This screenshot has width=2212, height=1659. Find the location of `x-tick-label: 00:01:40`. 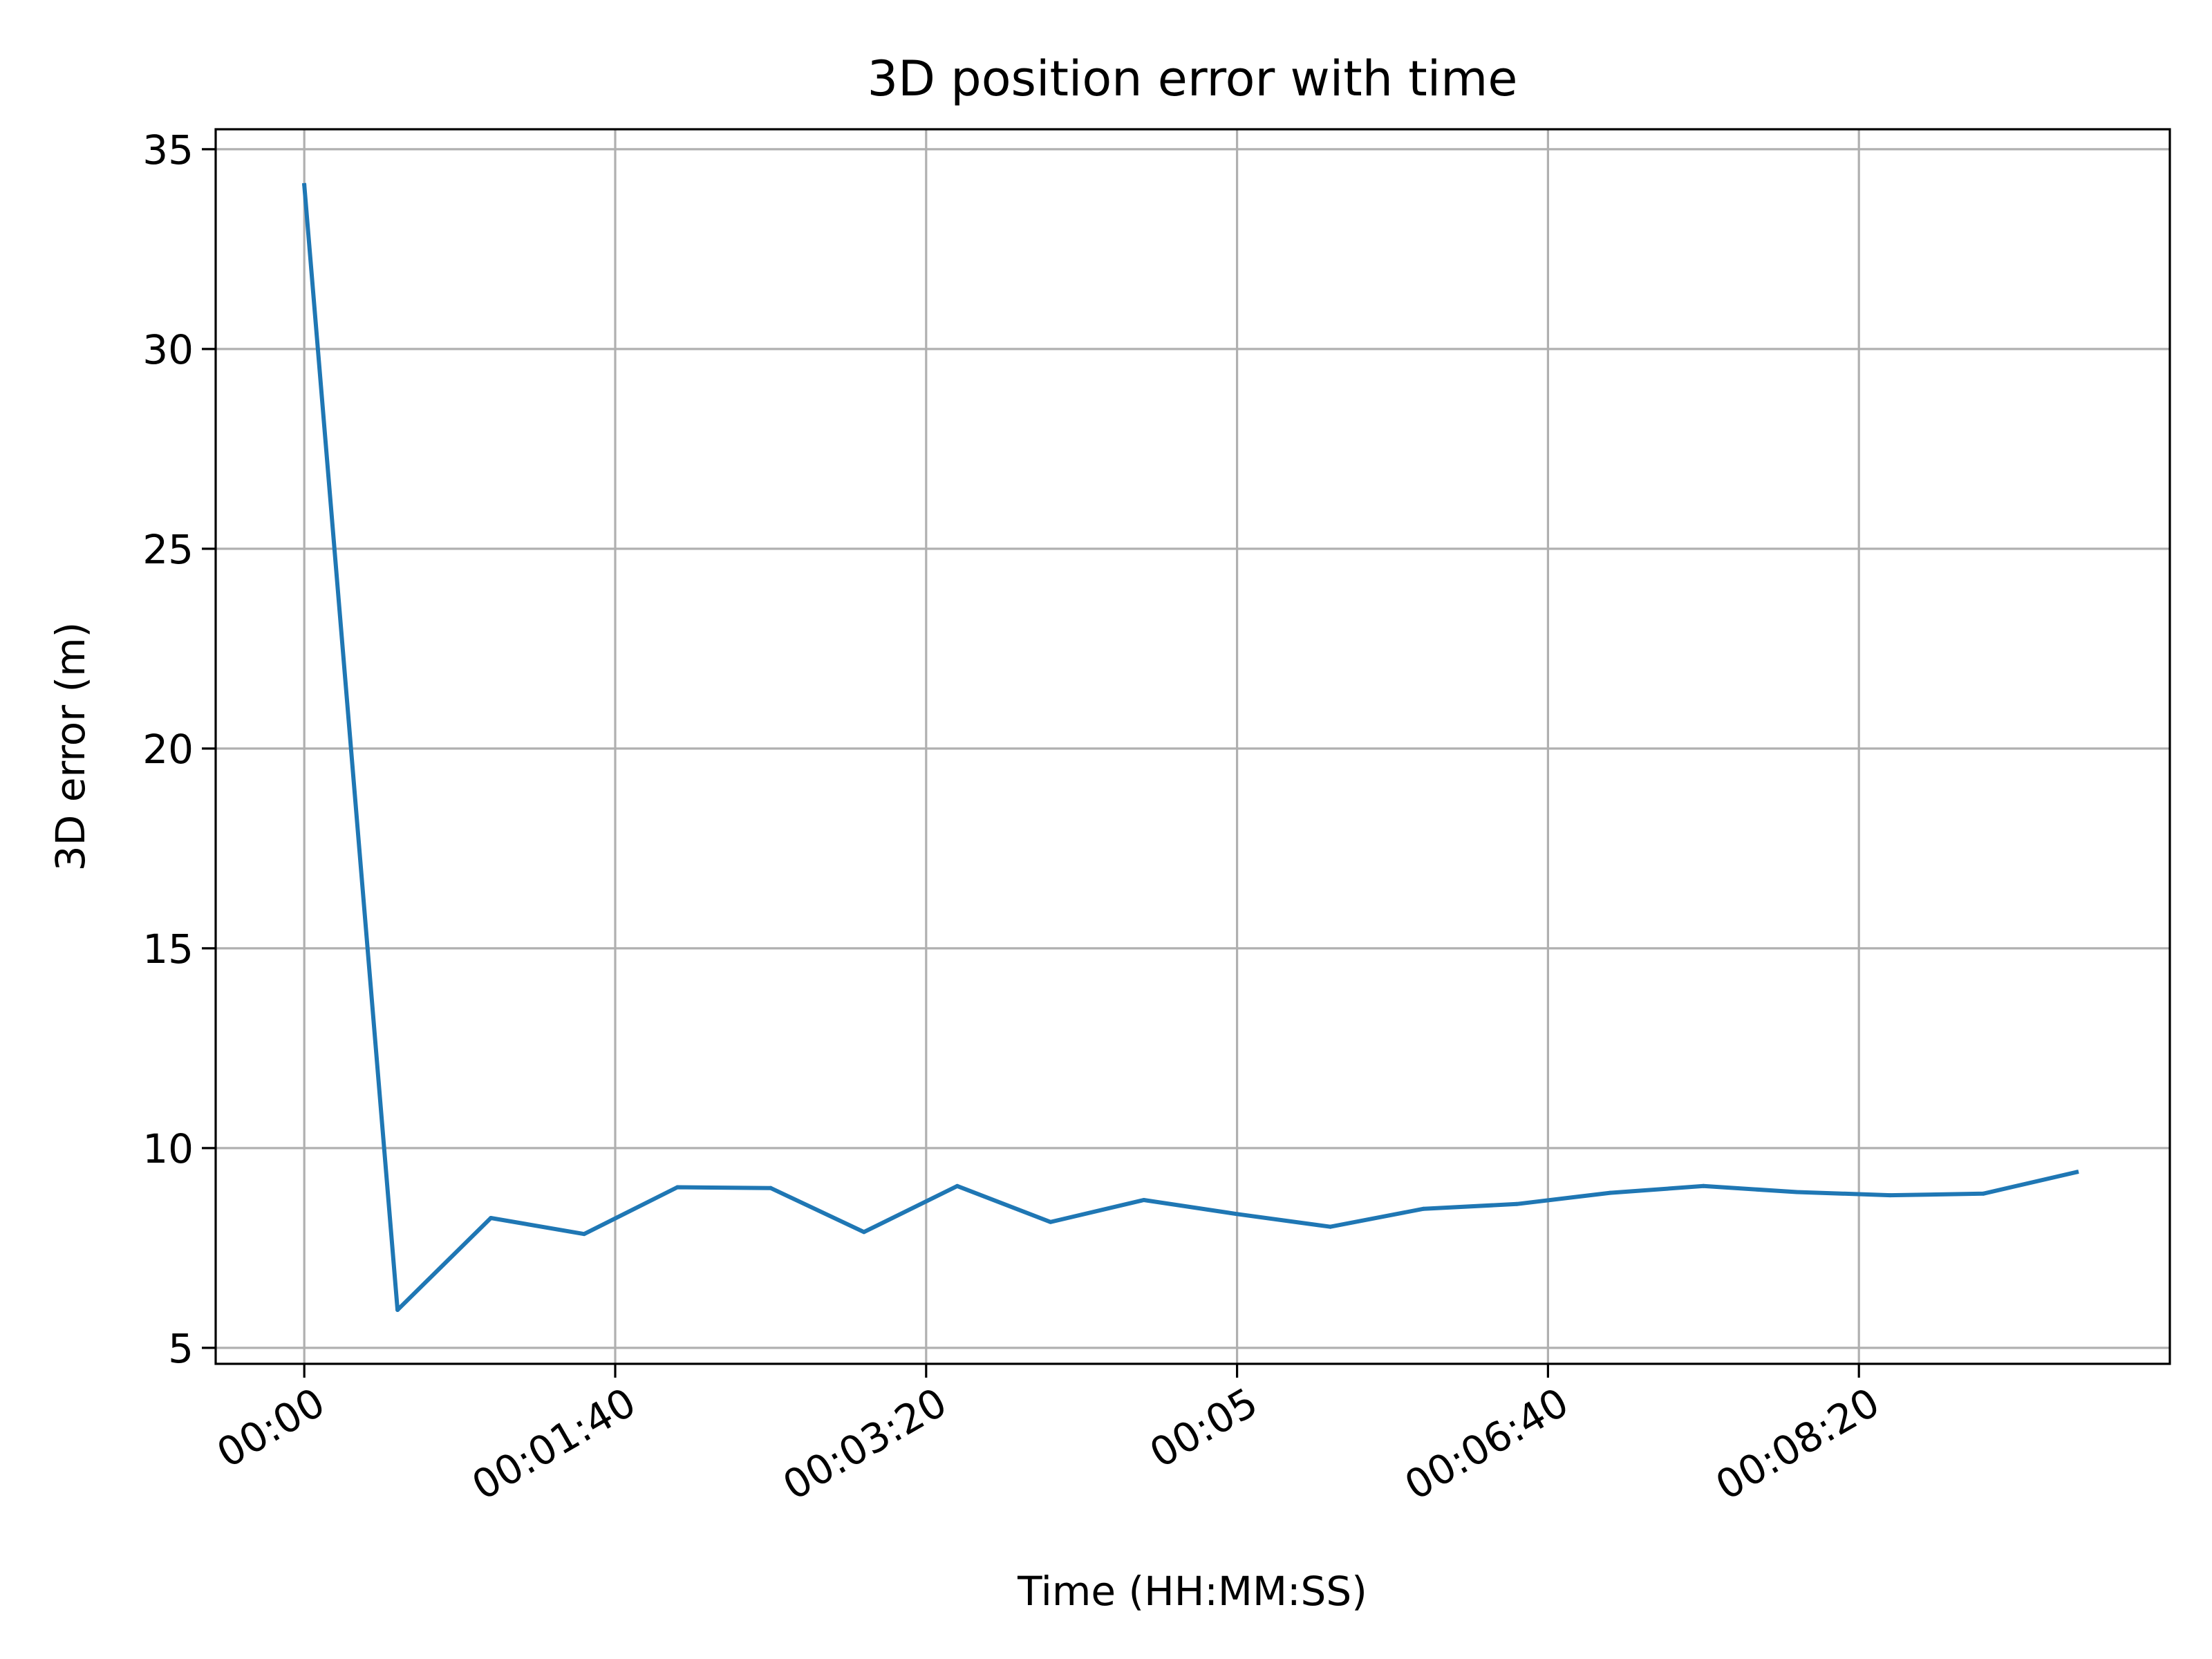

x-tick-label: 00:01:40 is located at coordinates (554, 1443).